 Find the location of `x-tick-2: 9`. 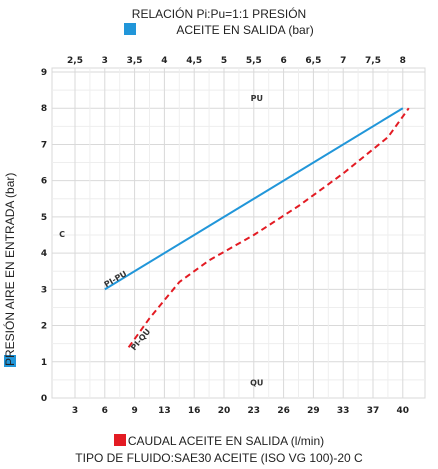

x-tick-2: 9 is located at coordinates (134, 411).